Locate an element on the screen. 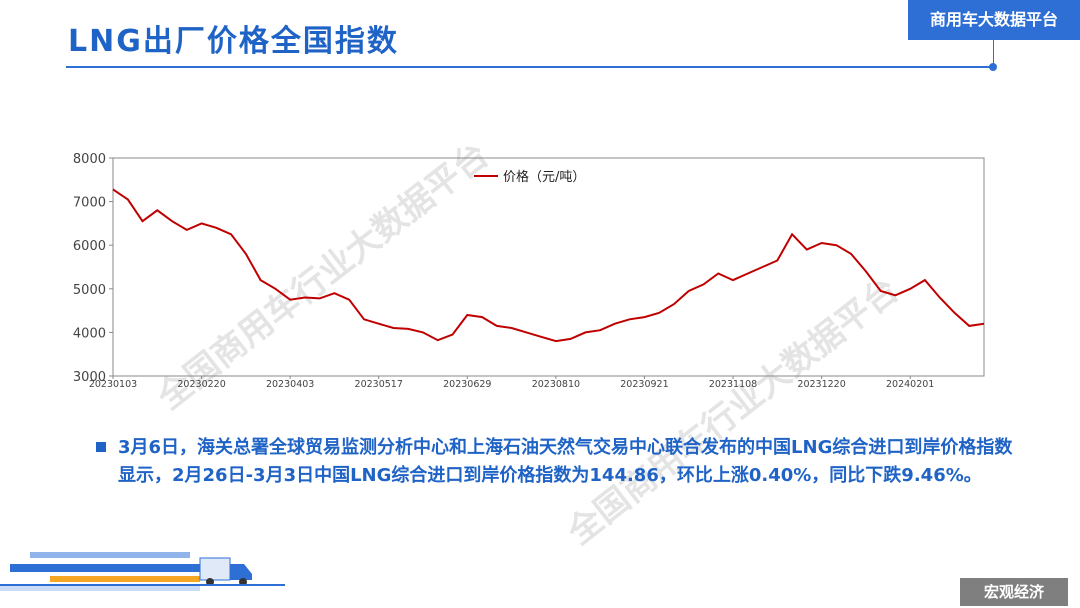 The height and width of the screenshot is (608, 1080). section-label: 宏观经济 is located at coordinates (1014, 592).